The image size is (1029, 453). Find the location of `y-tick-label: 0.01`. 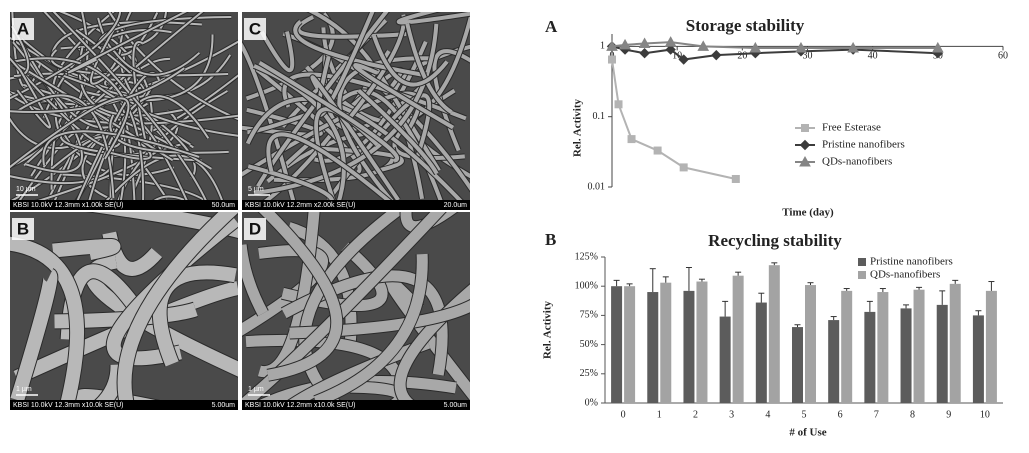

y-tick-label: 0.01 is located at coordinates (597, 186).